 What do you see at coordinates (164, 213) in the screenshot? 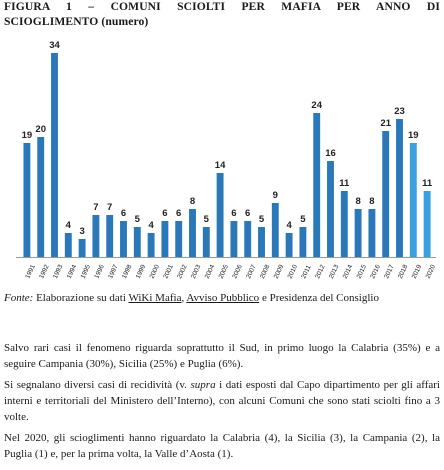
I see `data-label-2001: 6` at bounding box center [164, 213].